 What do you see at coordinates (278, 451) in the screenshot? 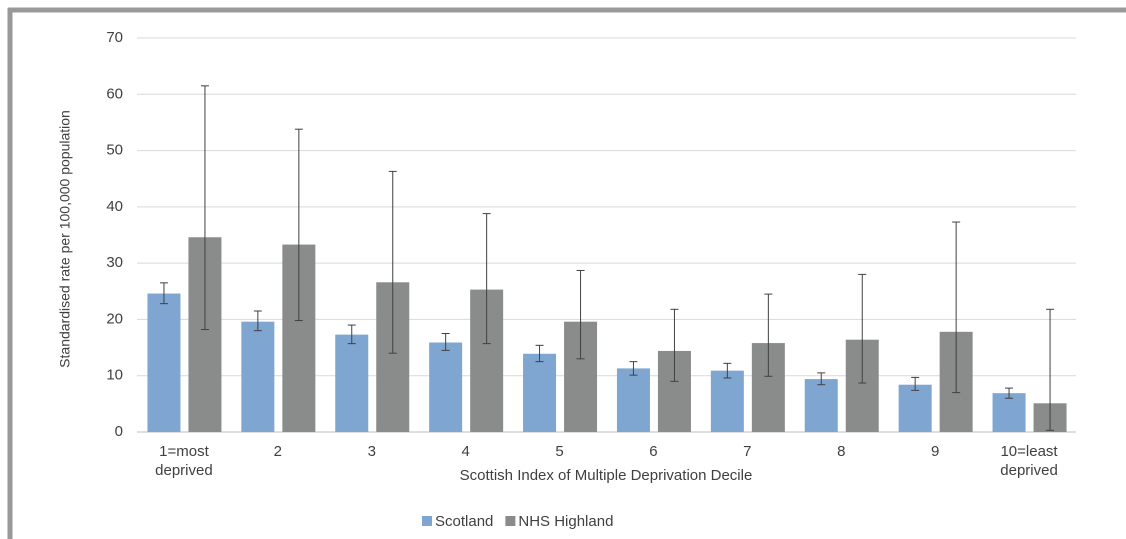
I see `x-tick-label: 2` at bounding box center [278, 451].